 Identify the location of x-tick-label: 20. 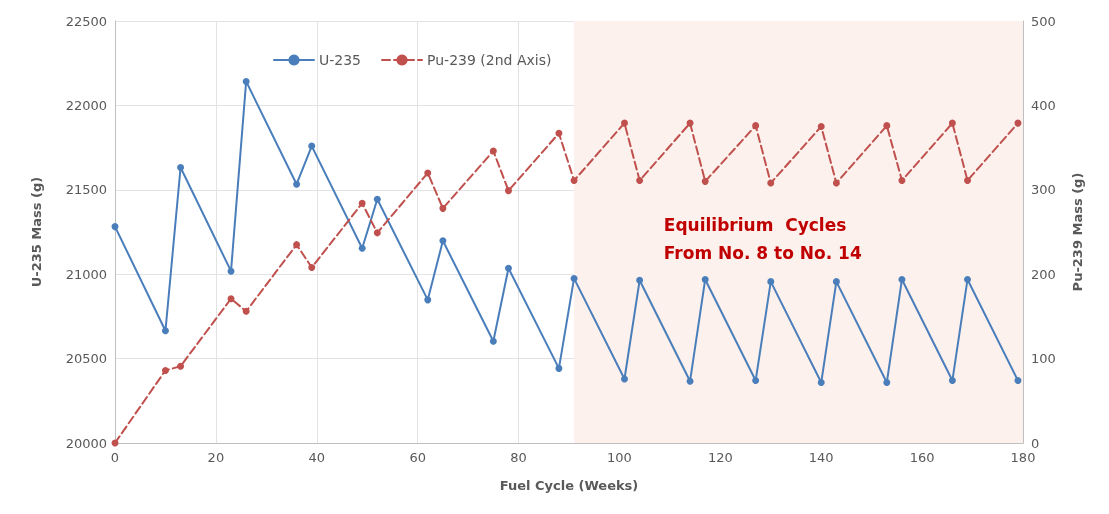
(216, 457).